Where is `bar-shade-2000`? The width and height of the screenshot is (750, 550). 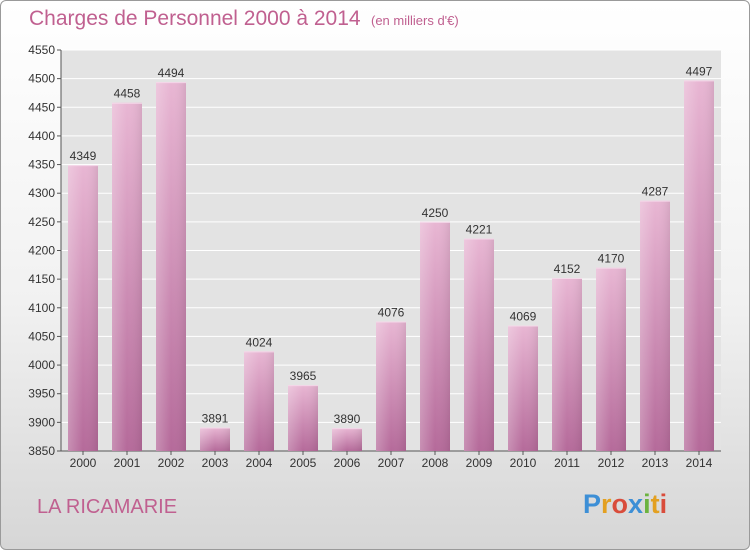
bar-shade-2000 is located at coordinates (83, 308).